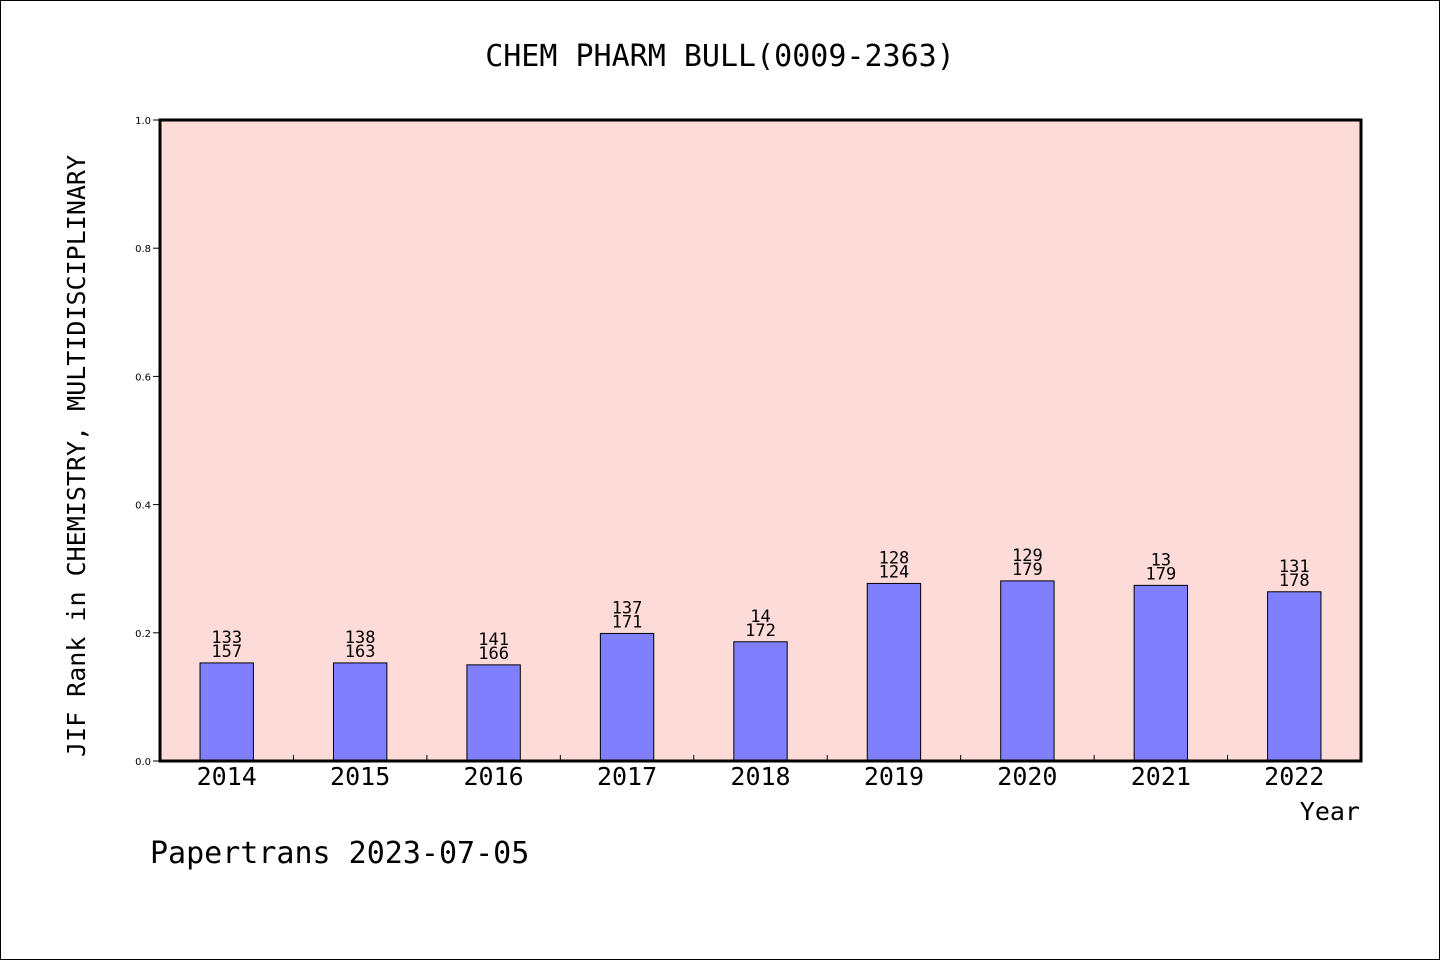 The height and width of the screenshot is (960, 1440). Describe the element at coordinates (894, 672) in the screenshot. I see `bar-2019` at that location.